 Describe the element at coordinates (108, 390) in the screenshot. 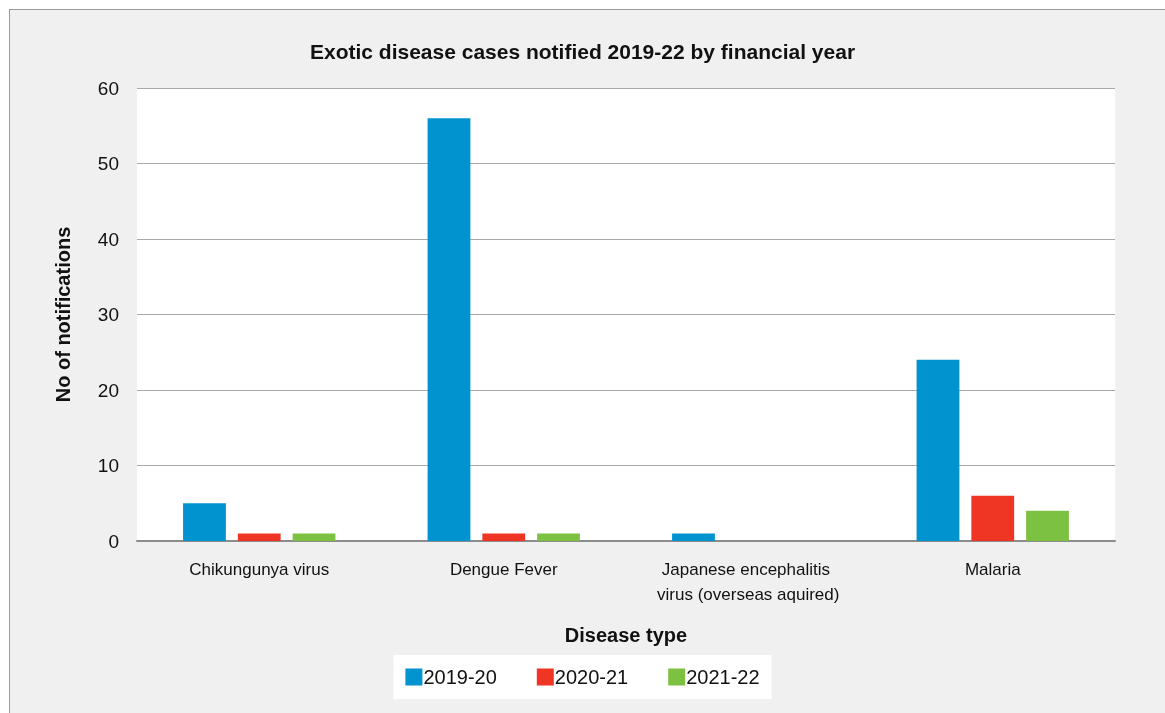

I see `y-tick-label: 20` at that location.